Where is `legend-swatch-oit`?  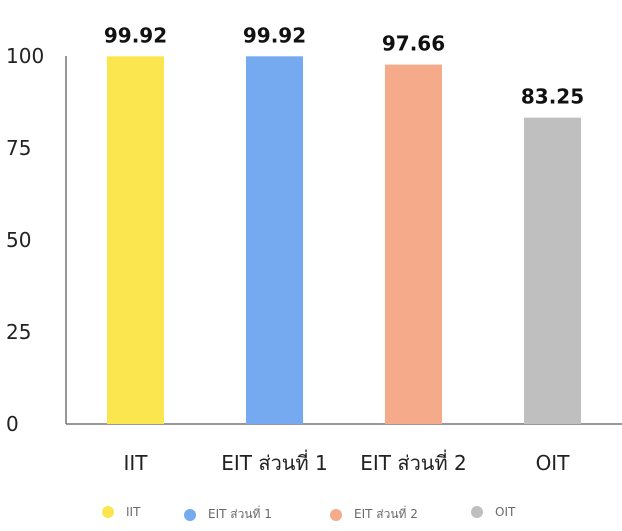 legend-swatch-oit is located at coordinates (477, 512).